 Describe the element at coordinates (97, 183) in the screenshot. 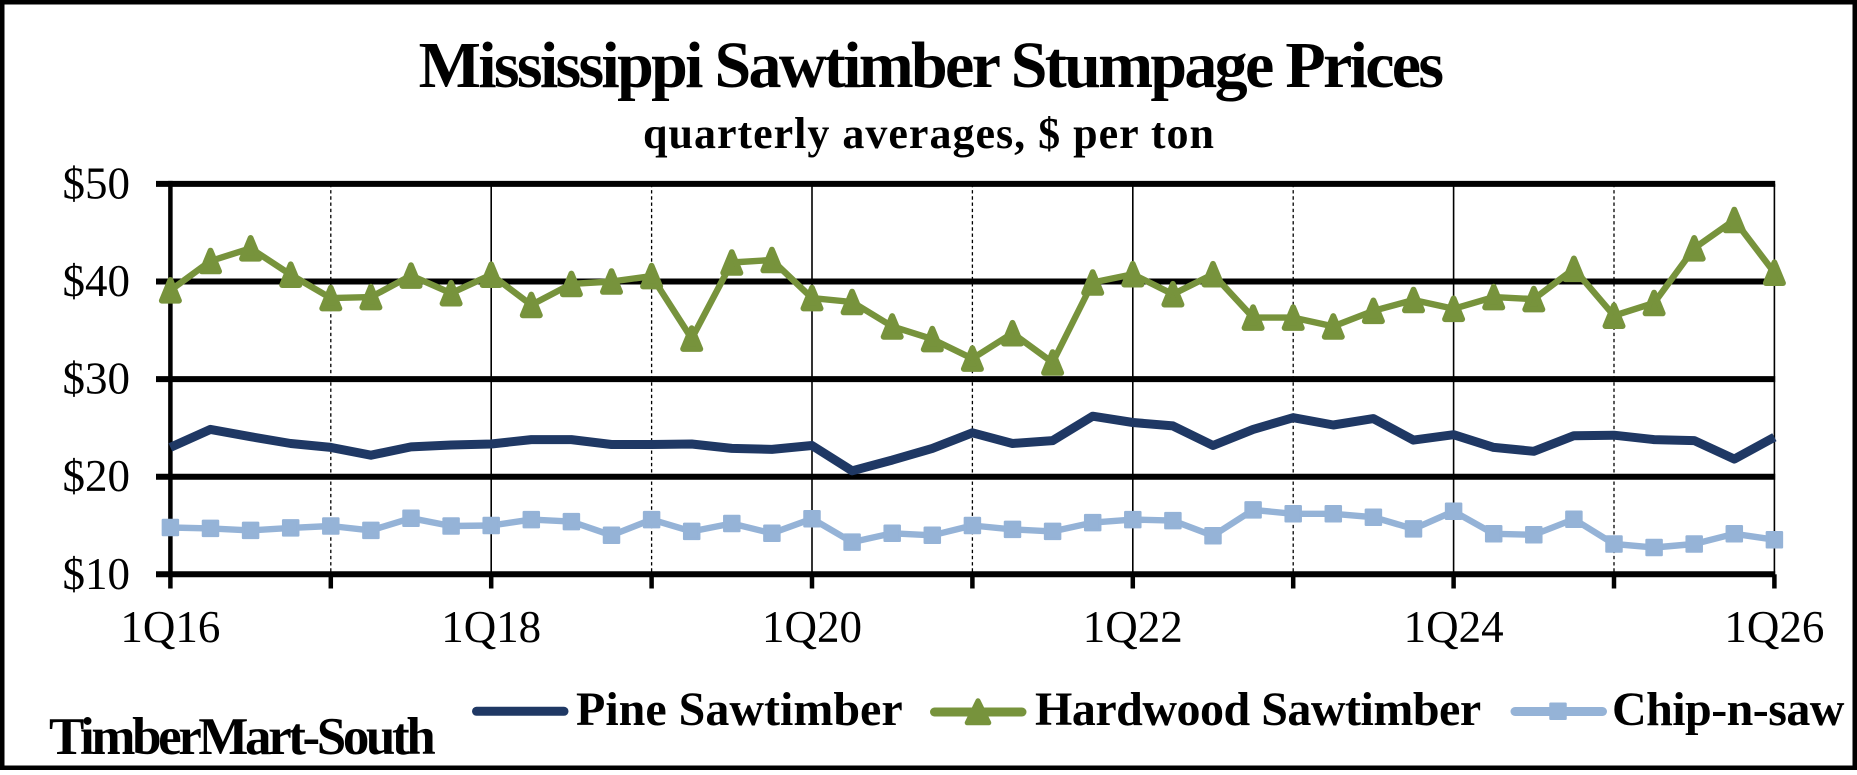

I see `svg-text: $50` at that location.